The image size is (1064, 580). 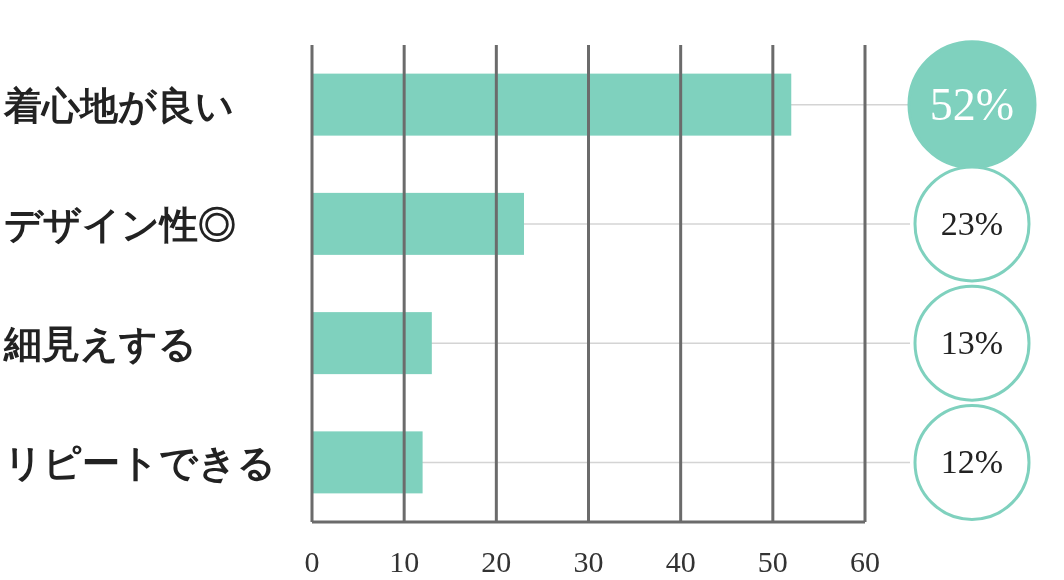 What do you see at coordinates (588, 561) in the screenshot?
I see `x-tick-label: 30` at bounding box center [588, 561].